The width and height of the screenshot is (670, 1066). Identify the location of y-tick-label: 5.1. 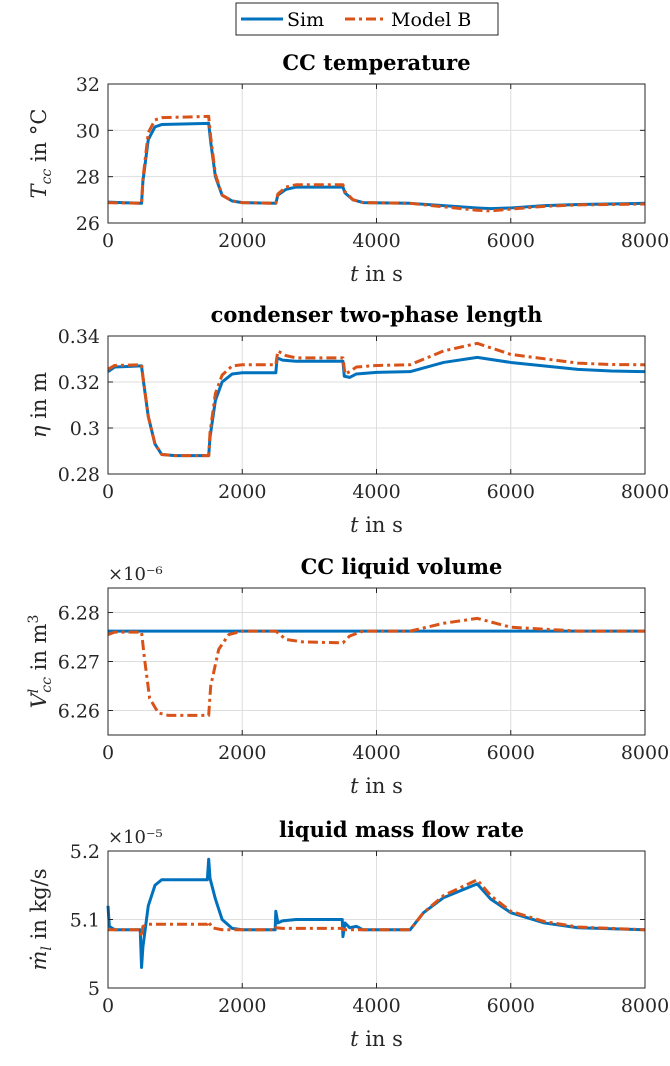
(85, 921).